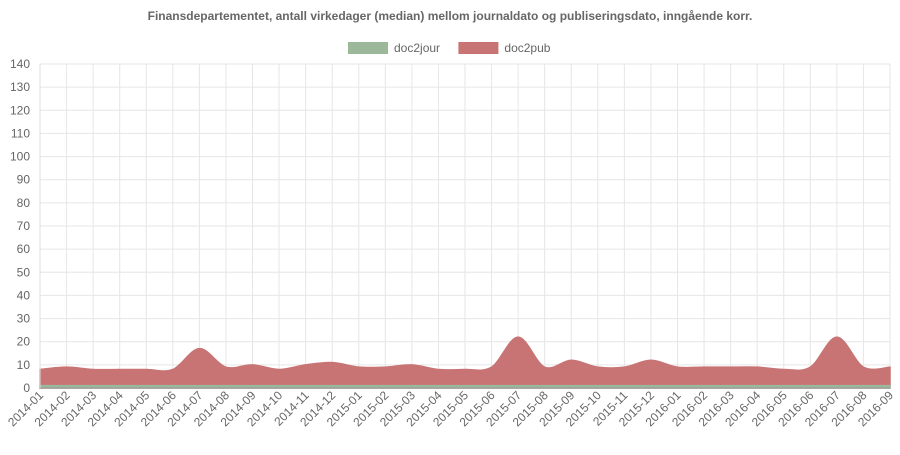 Image resolution: width=900 pixels, height=455 pixels. Describe the element at coordinates (24, 365) in the screenshot. I see `y-tick-label: 10` at that location.